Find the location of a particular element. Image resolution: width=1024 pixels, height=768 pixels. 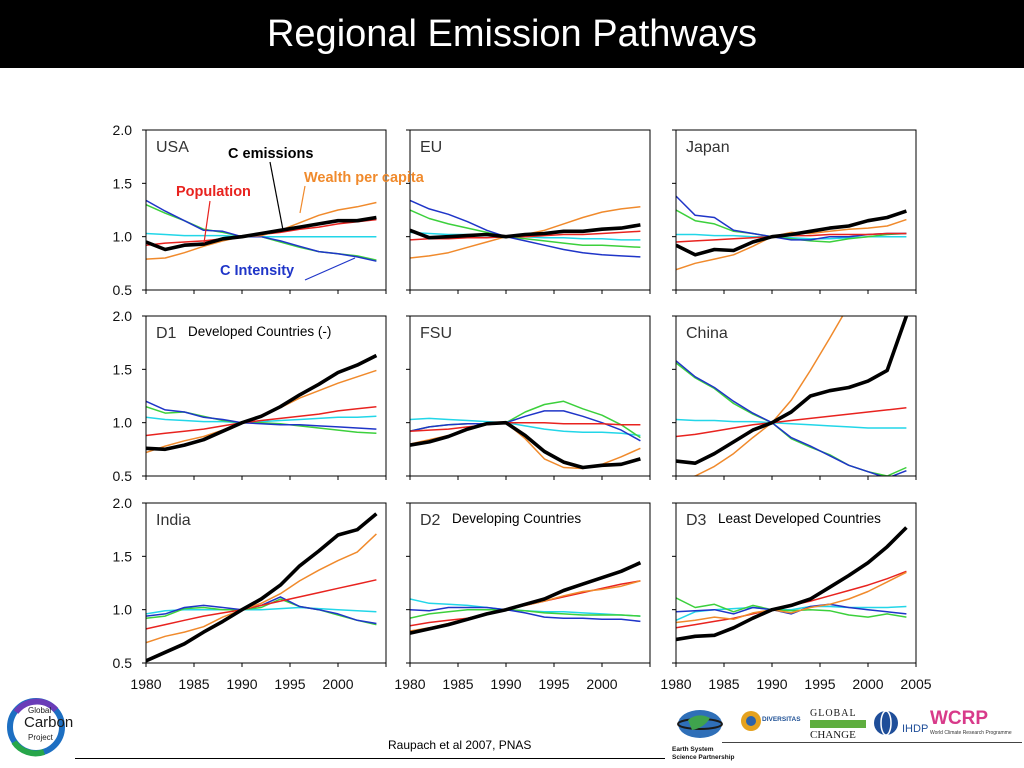

ihdp-logo: IHDP is located at coordinates (901, 724).